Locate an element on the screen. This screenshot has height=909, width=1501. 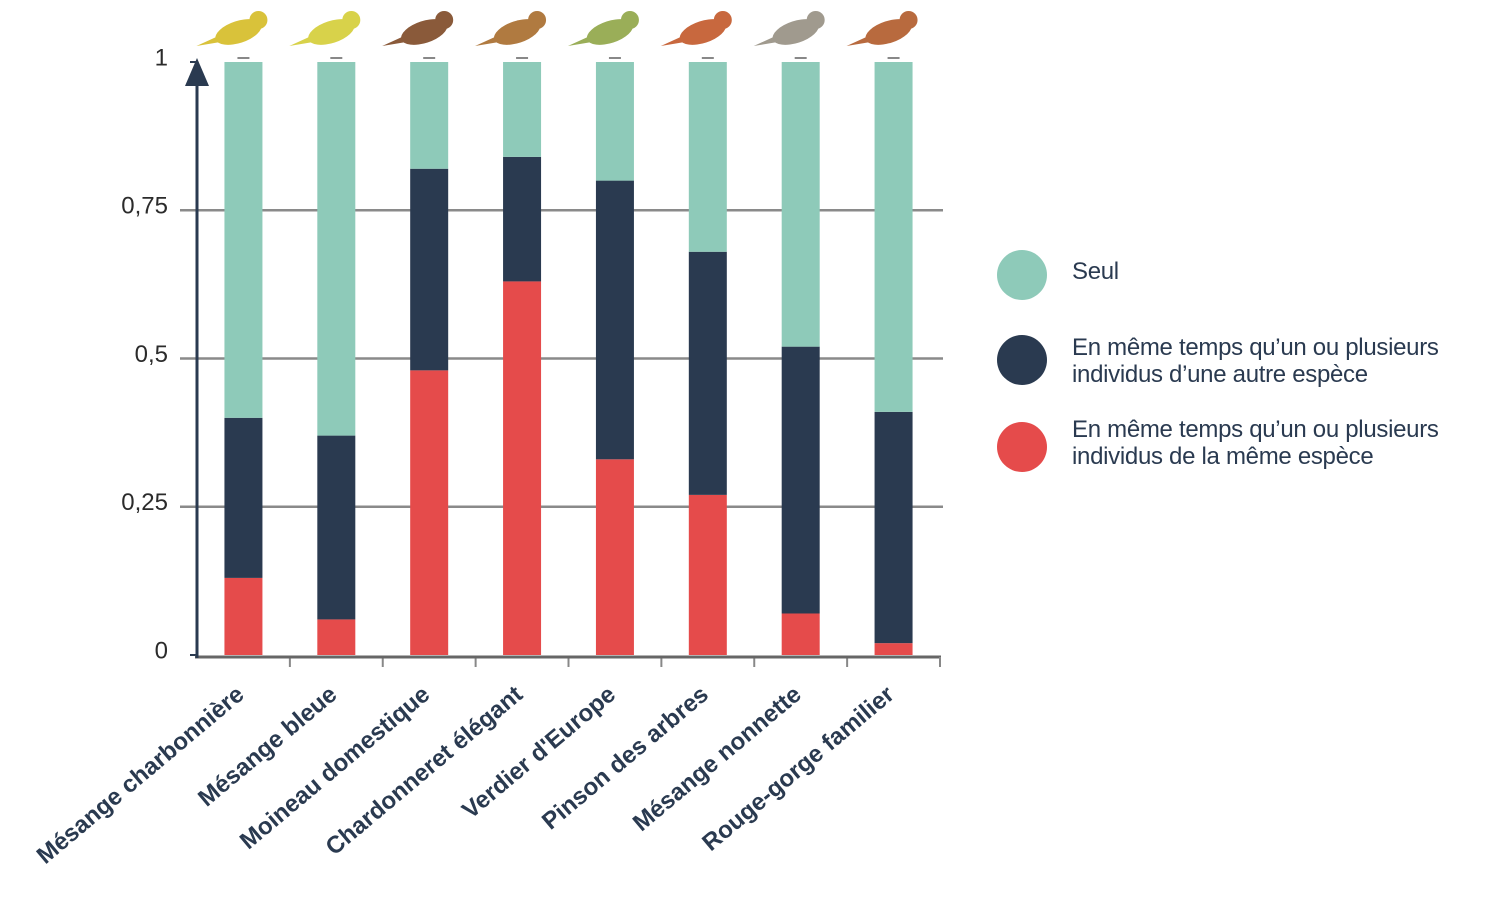
y-tick-label: 0,75 is located at coordinates (144, 206).